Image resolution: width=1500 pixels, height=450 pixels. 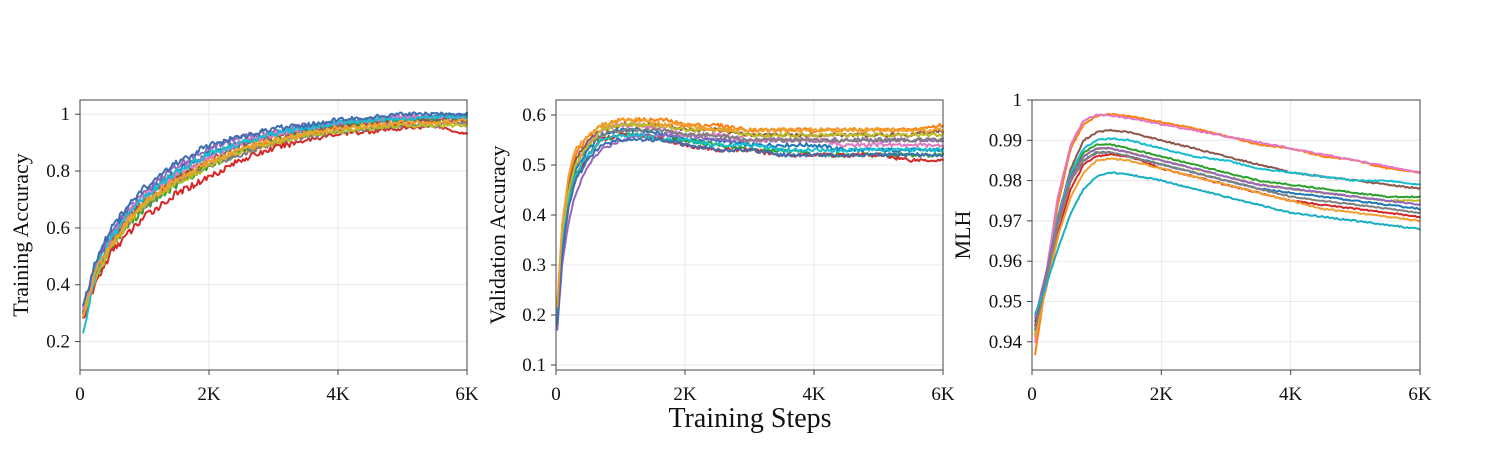 I want to click on train-y-tick-label-4: 1, so click(x=66, y=114).